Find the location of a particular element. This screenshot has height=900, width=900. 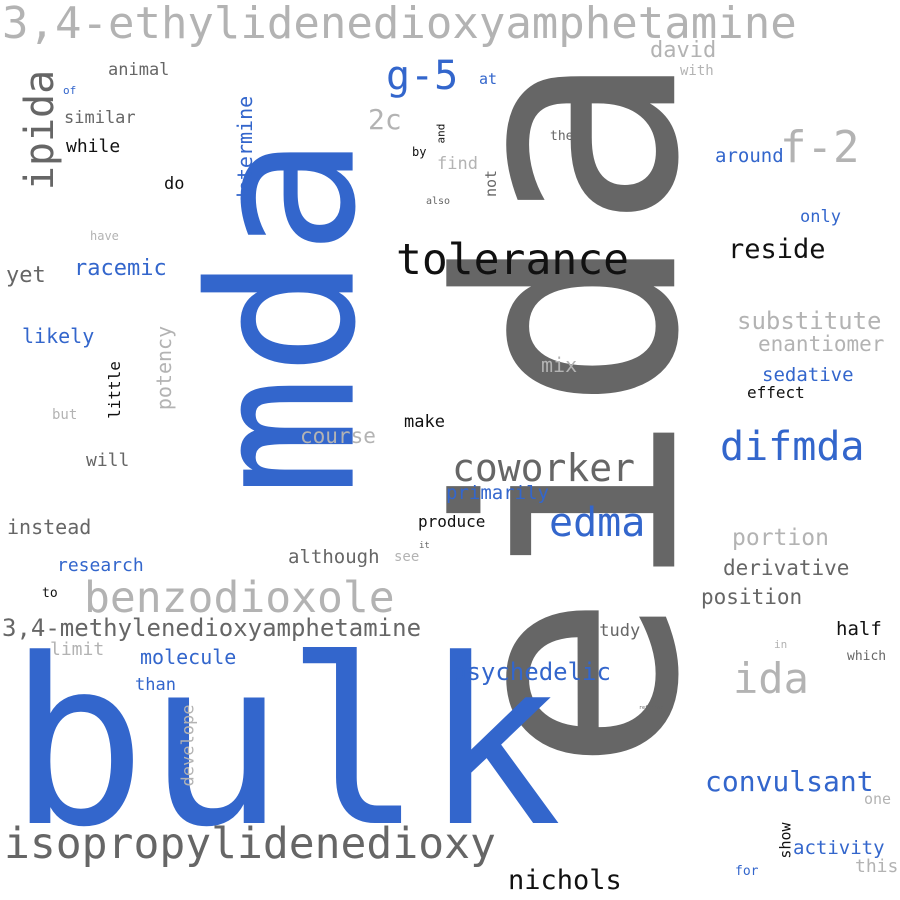

word: in is located at coordinates (781, 644).